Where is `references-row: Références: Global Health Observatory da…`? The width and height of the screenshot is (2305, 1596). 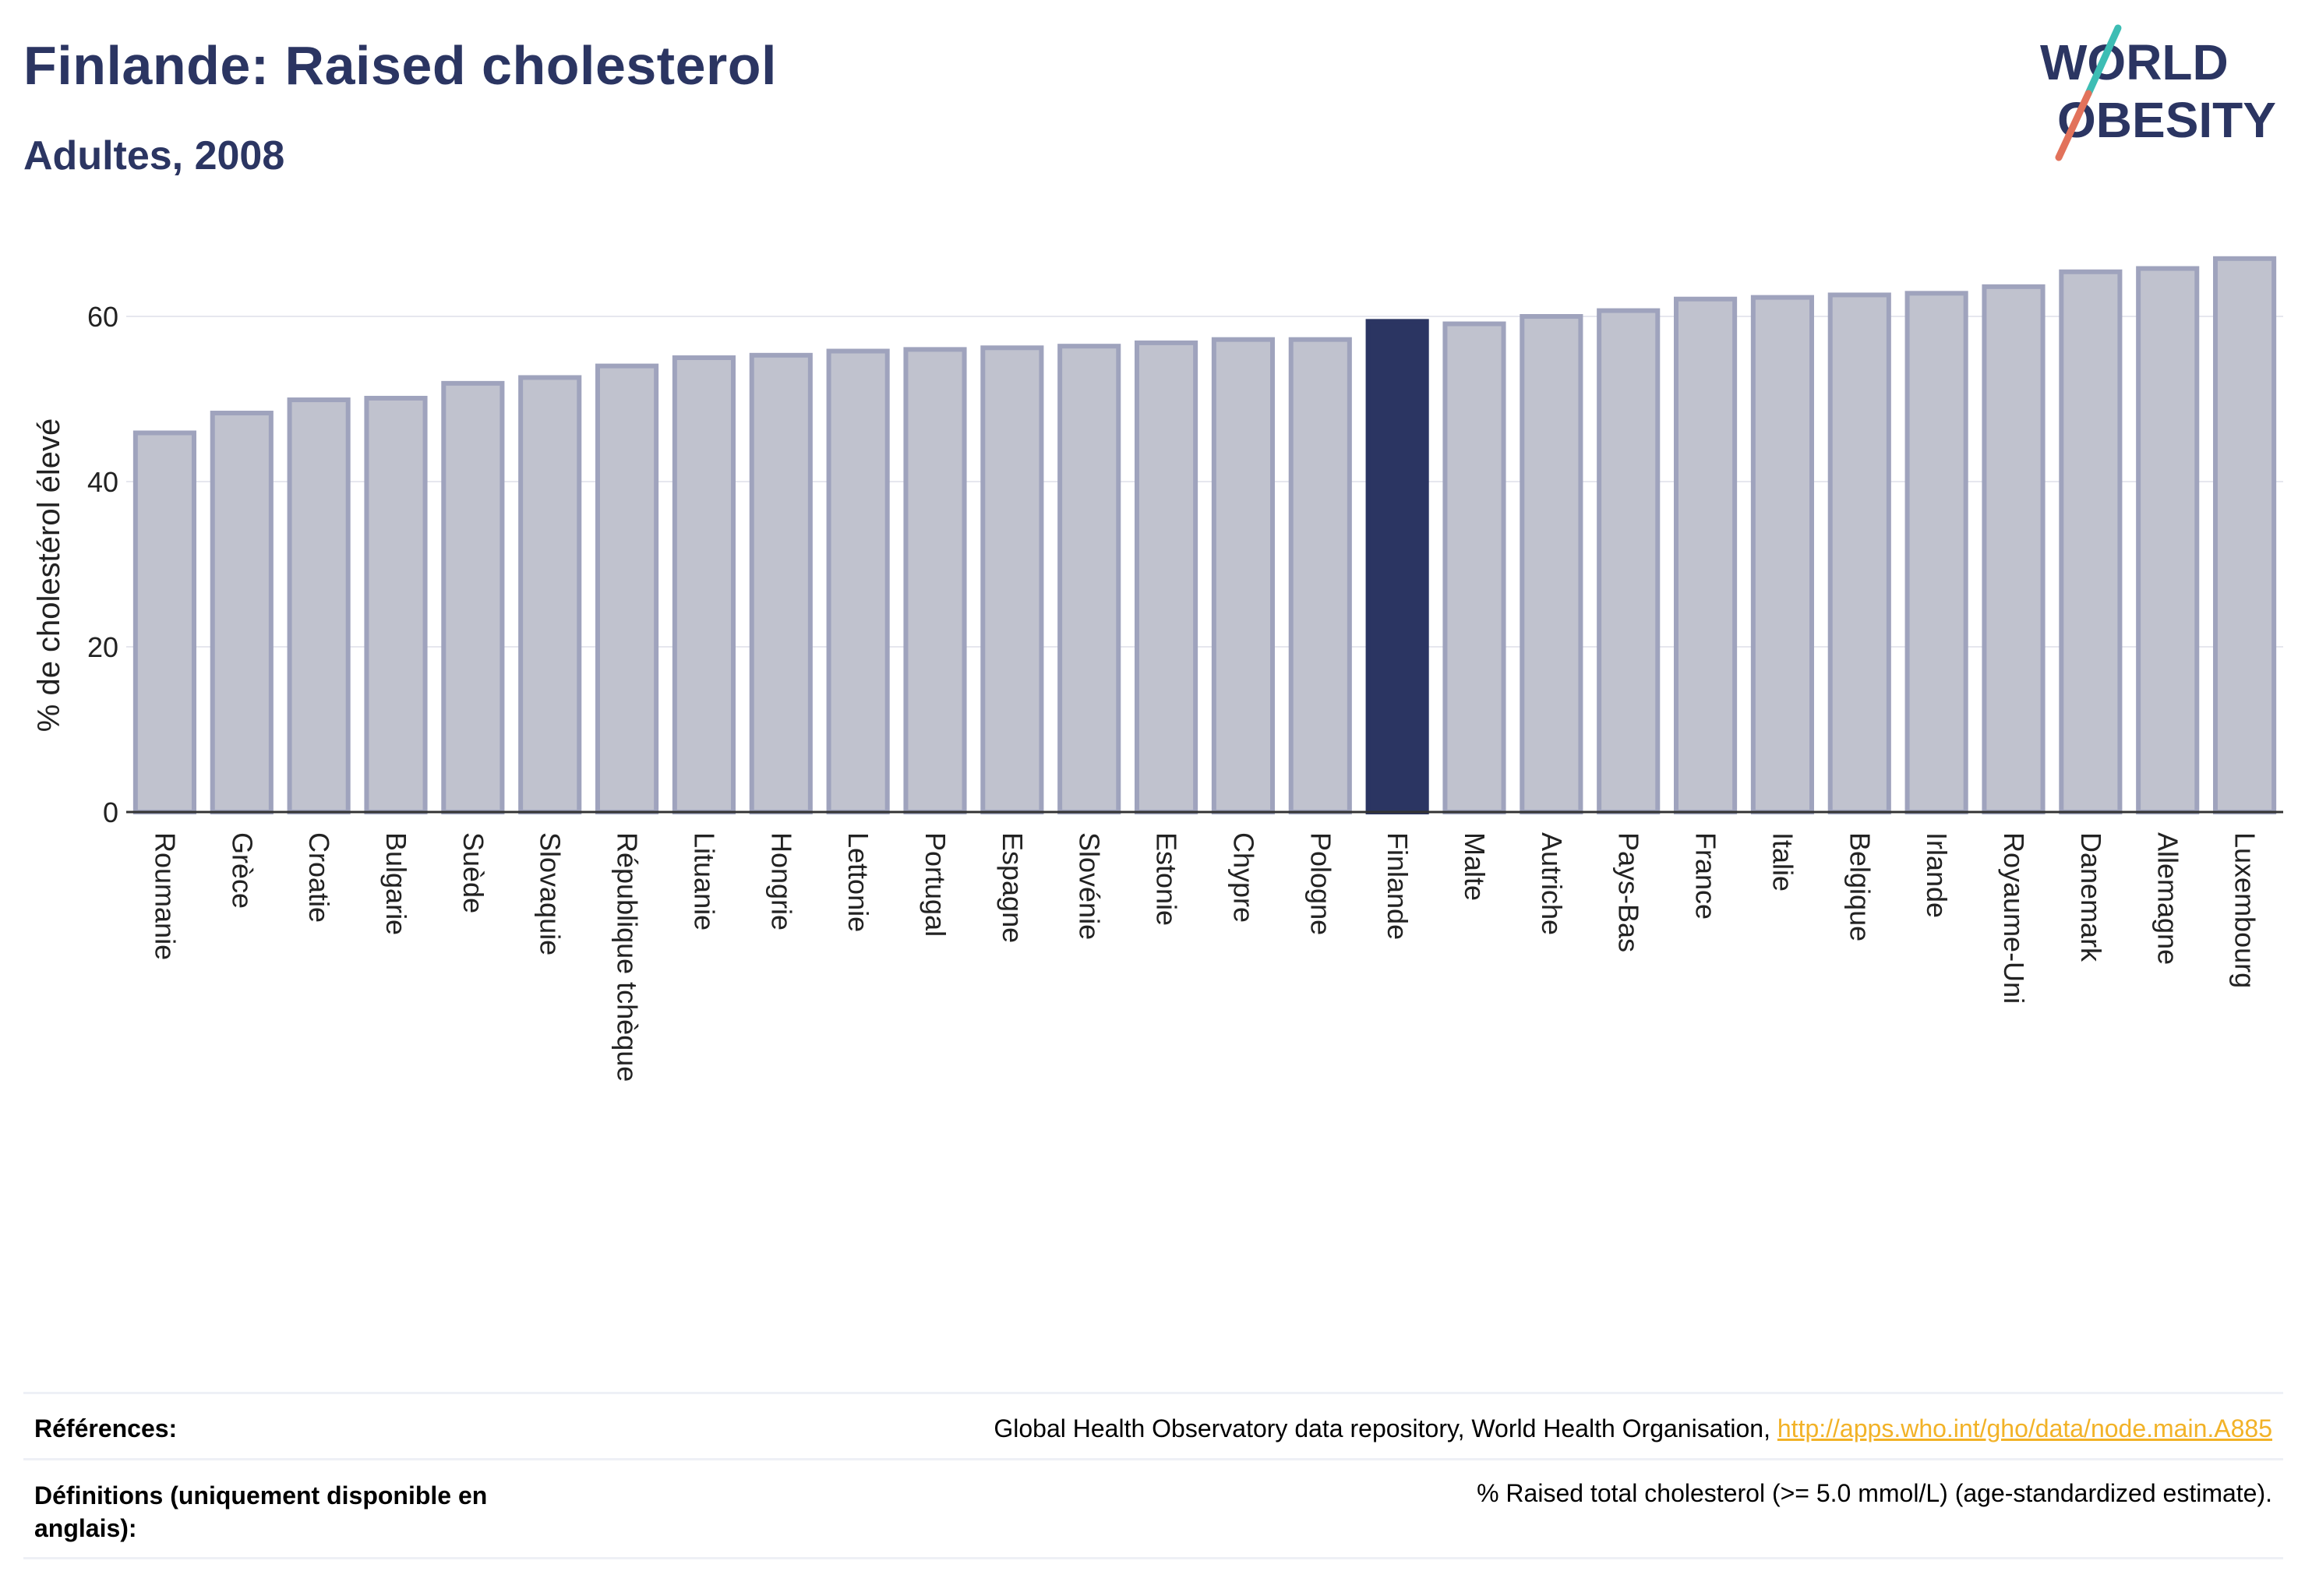 references-row: Références: Global Health Observatory da… is located at coordinates (1153, 1425).